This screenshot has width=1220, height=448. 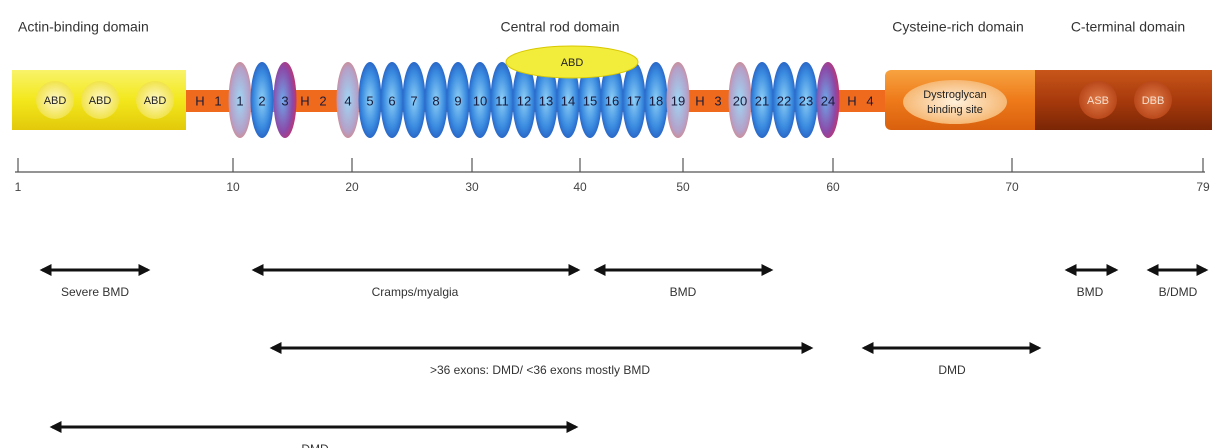 I want to click on repeat-label: 22, so click(x=784, y=100).